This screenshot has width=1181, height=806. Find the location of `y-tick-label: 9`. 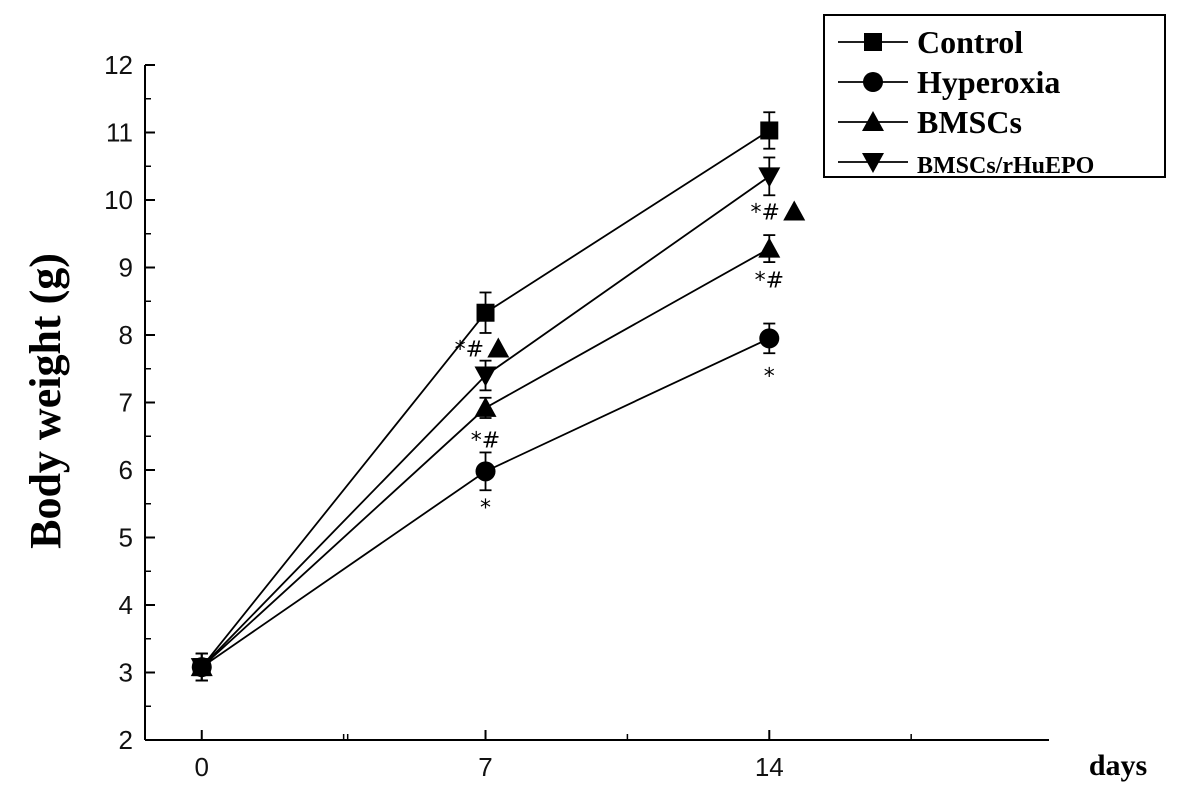

y-tick-label: 9 is located at coordinates (126, 268).